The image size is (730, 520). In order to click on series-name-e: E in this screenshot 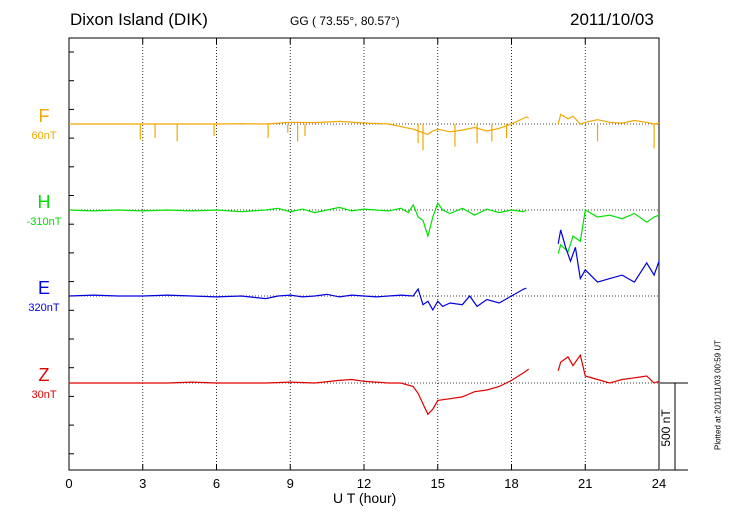, I will do `click(44, 288)`.